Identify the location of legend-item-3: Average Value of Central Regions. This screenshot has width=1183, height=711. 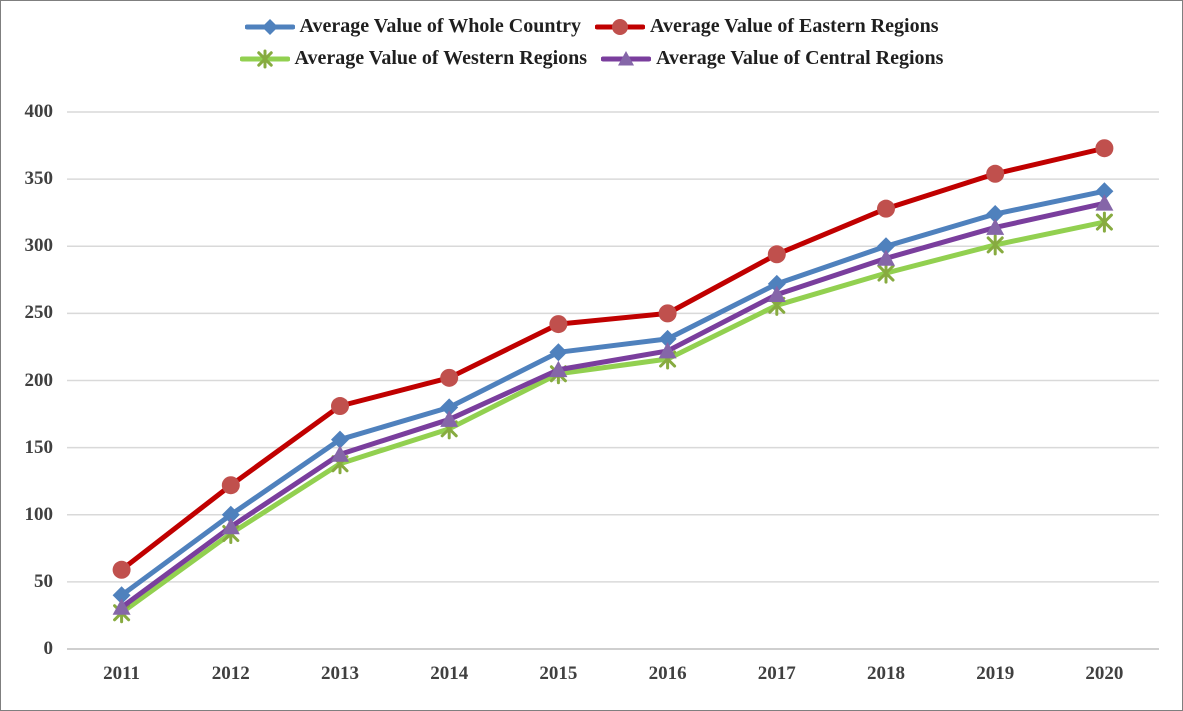
(772, 58).